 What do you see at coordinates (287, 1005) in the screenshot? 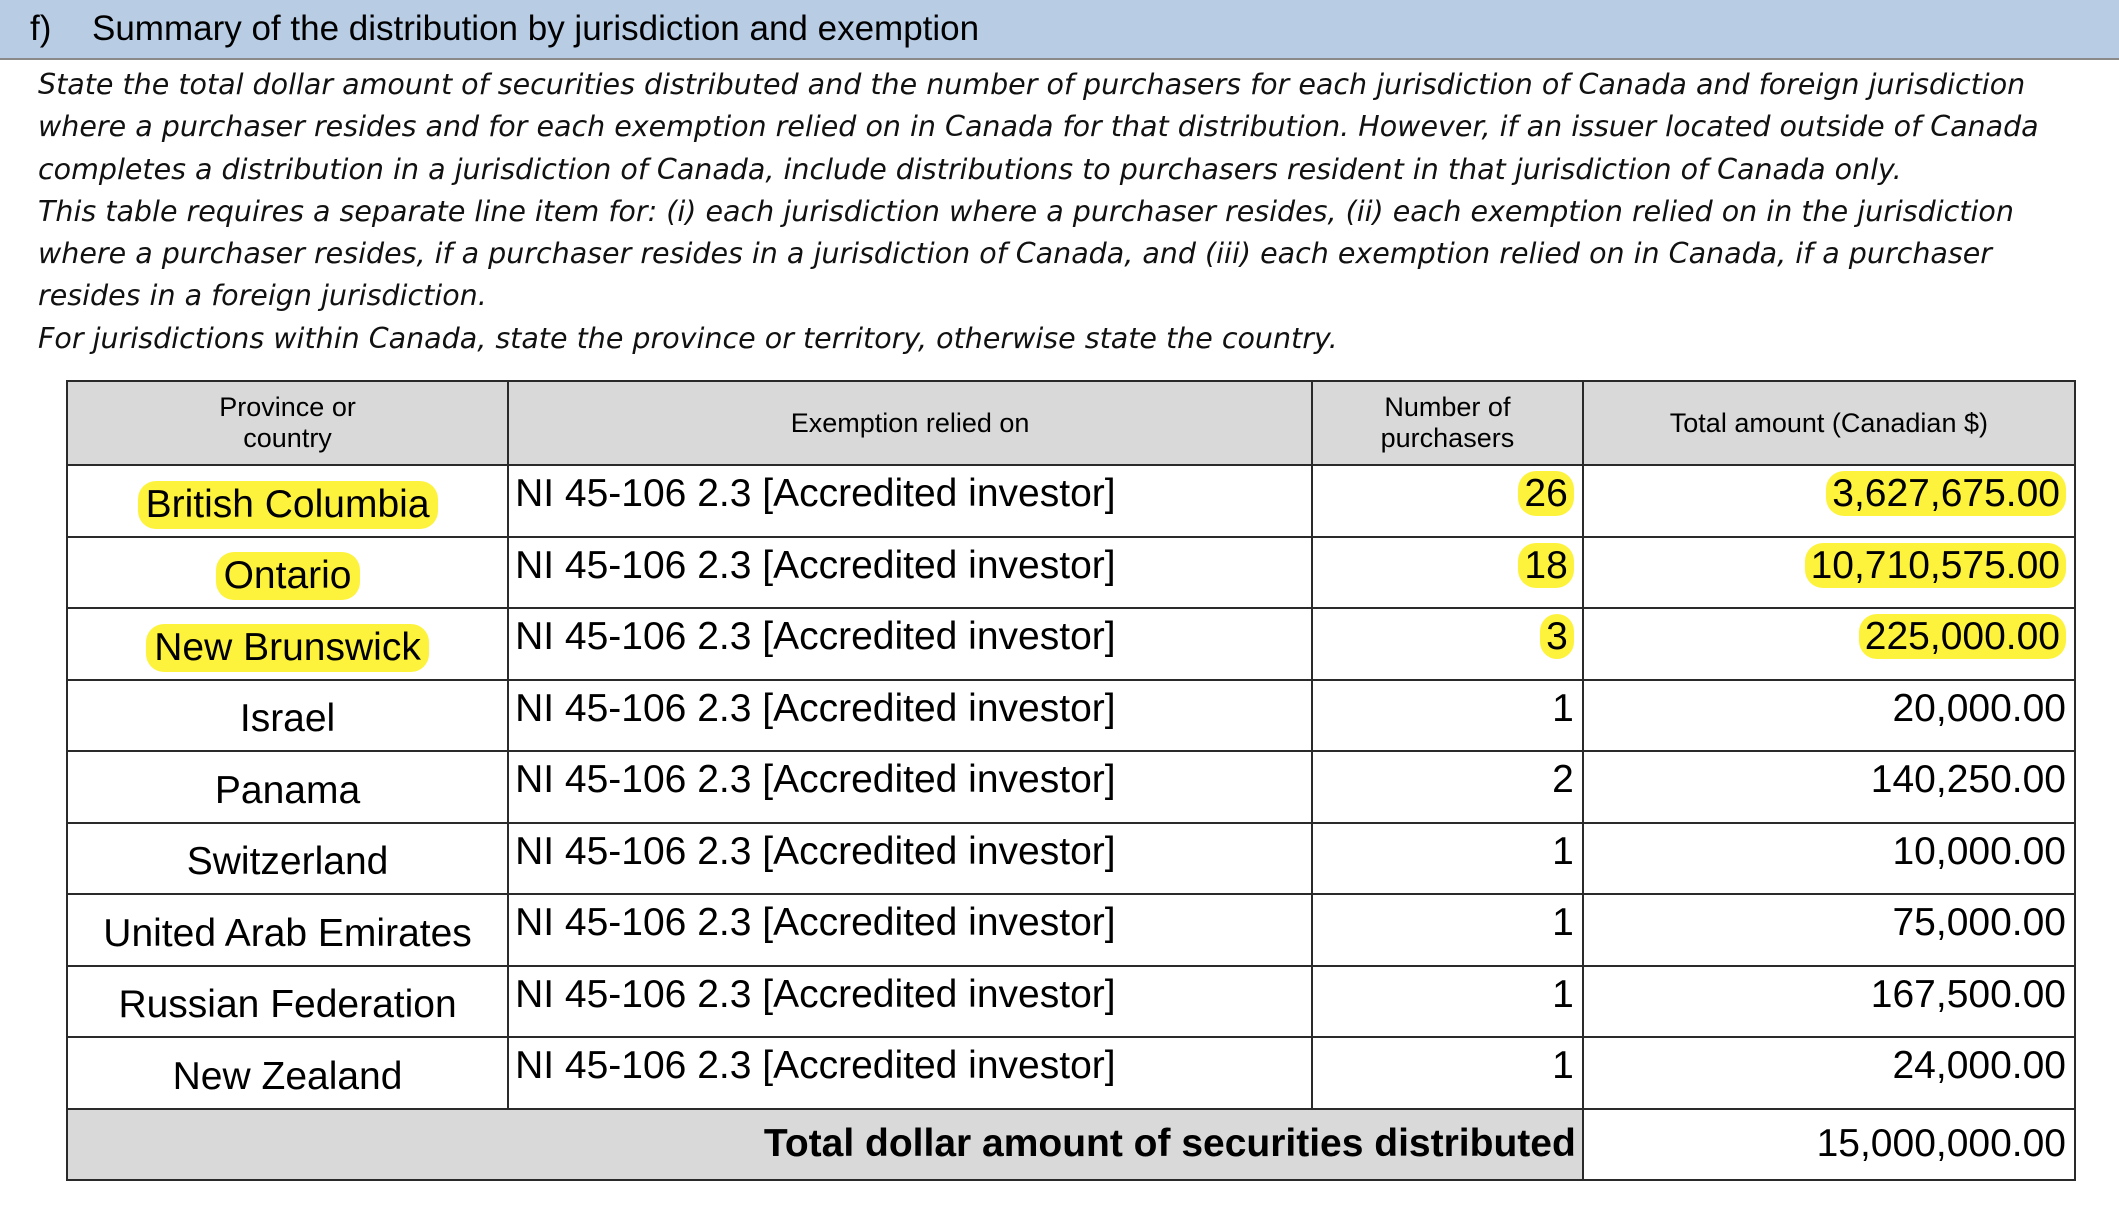
I see `province-text: Russian Federation` at bounding box center [287, 1005].